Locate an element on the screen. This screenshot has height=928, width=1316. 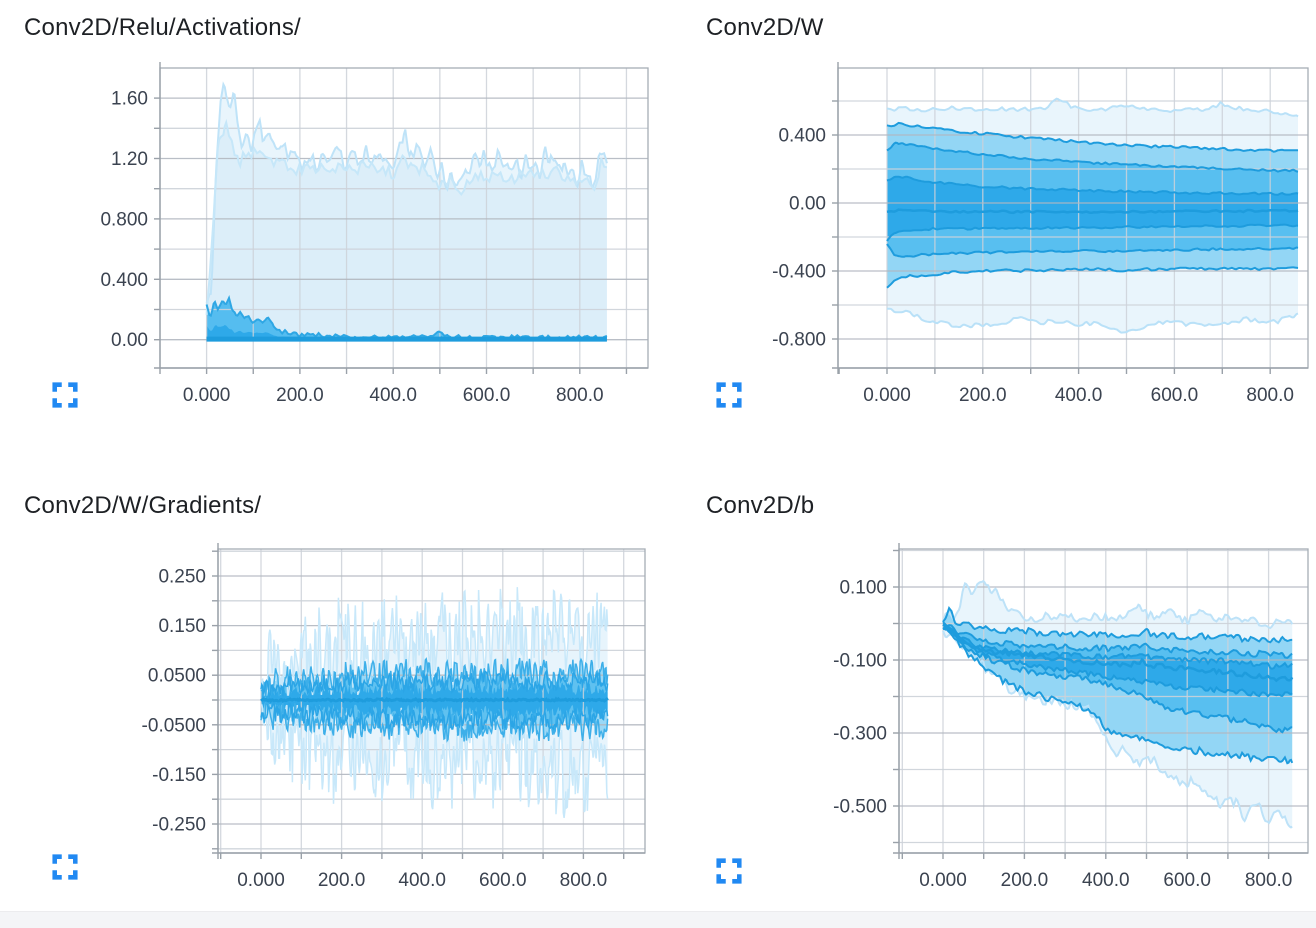
chart-title: Conv2D/W/Gradients/ is located at coordinates (143, 505).